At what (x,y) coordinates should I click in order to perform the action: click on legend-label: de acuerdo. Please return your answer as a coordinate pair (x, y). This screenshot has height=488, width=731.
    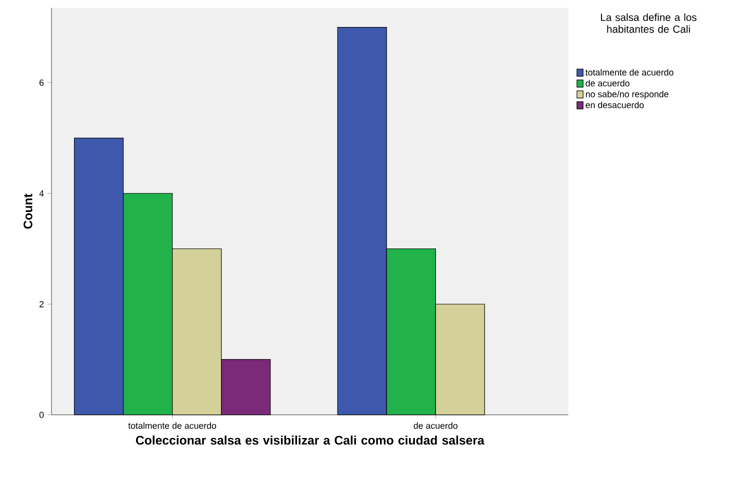
    Looking at the image, I should click on (608, 83).